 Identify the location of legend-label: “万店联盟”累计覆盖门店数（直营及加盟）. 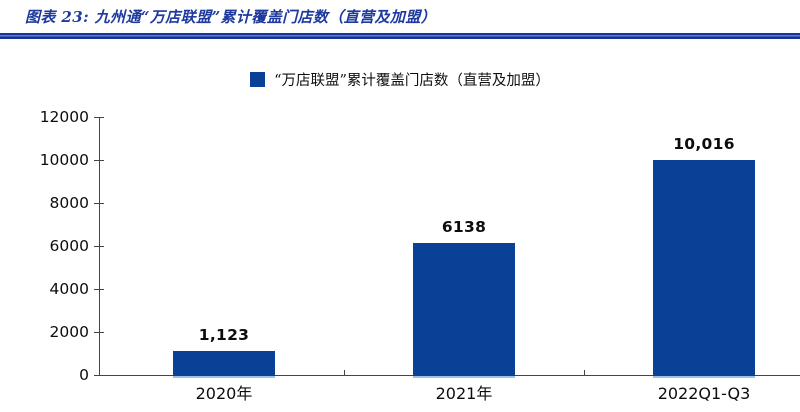
(412, 80).